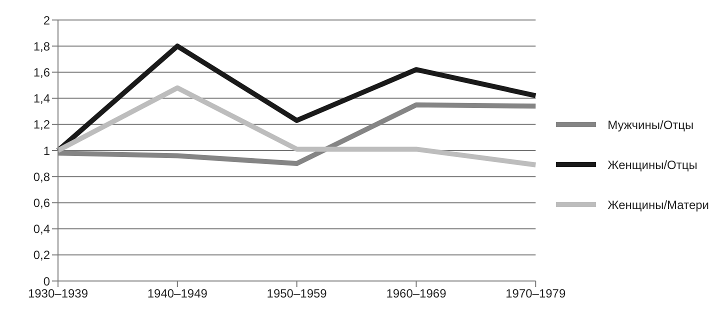 This screenshot has height=329, width=727. What do you see at coordinates (536, 293) in the screenshot?
I see `x-tick-label: 1970–1979` at bounding box center [536, 293].